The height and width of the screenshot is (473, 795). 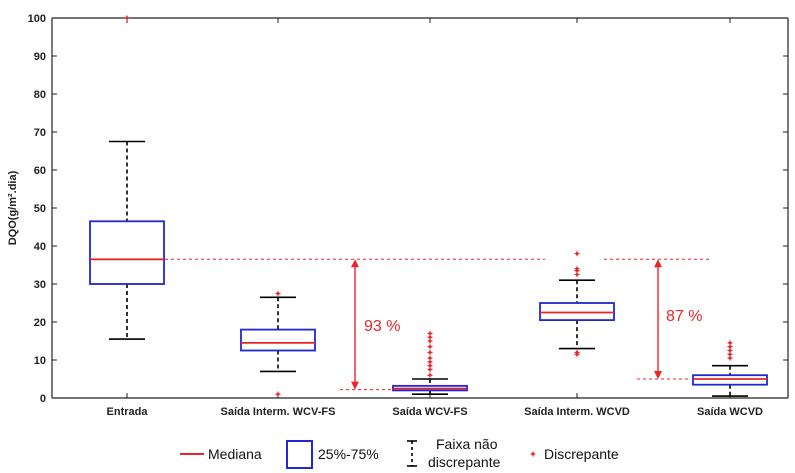 I want to click on legend-range-label-line2: discrepante, so click(x=464, y=462).